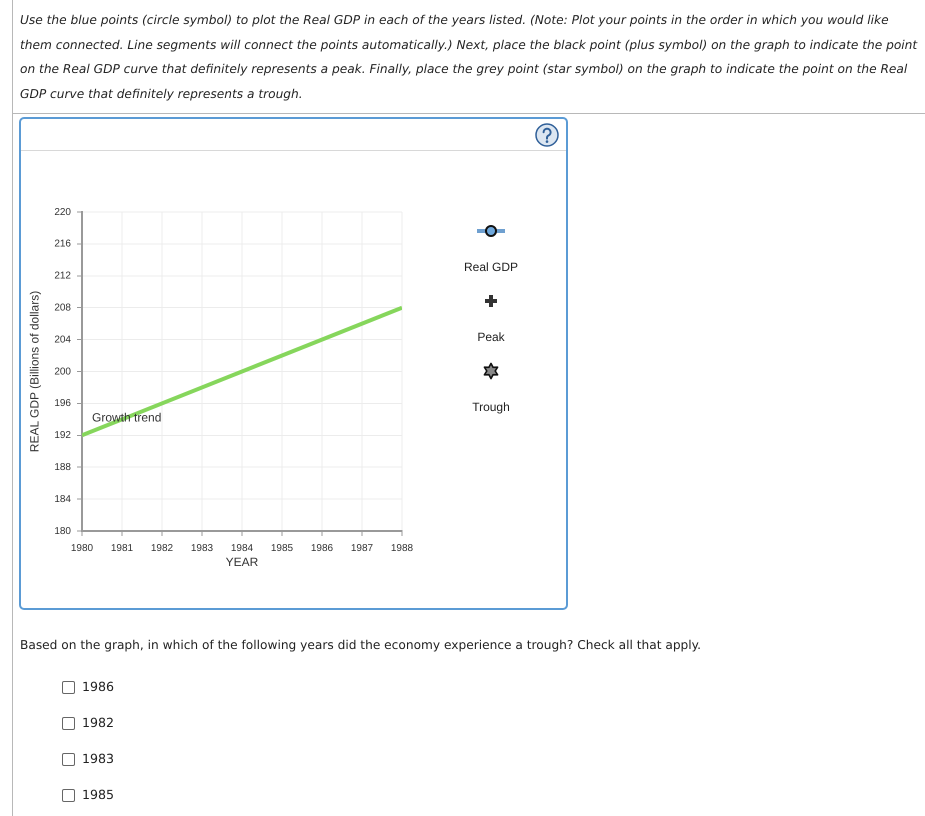  What do you see at coordinates (63, 340) in the screenshot?
I see `y-tick-label: 204` at bounding box center [63, 340].